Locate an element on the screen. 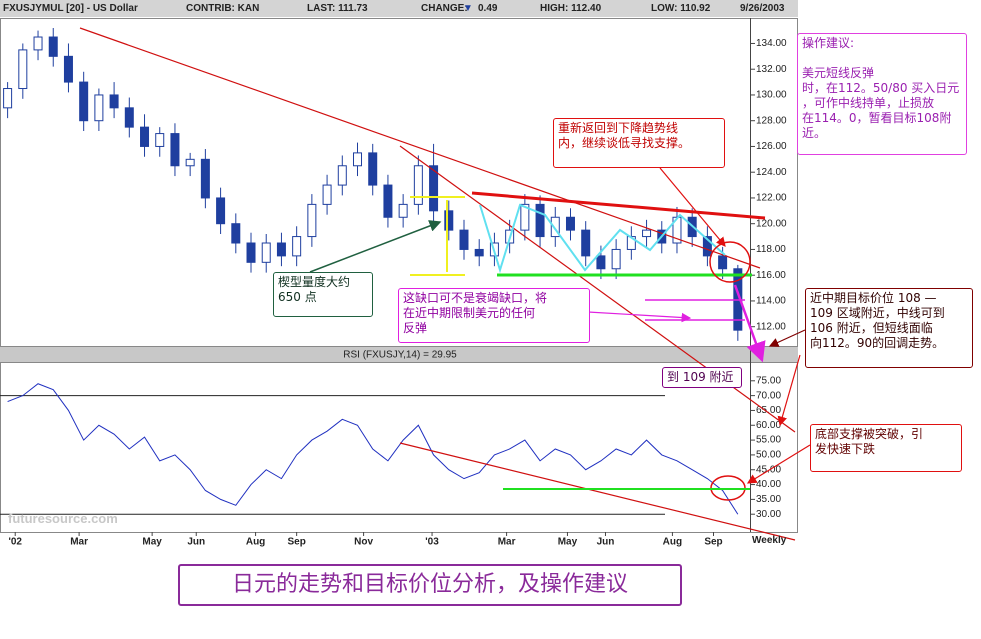 The width and height of the screenshot is (981, 639). high: HIGH: 112.40 is located at coordinates (571, 8).